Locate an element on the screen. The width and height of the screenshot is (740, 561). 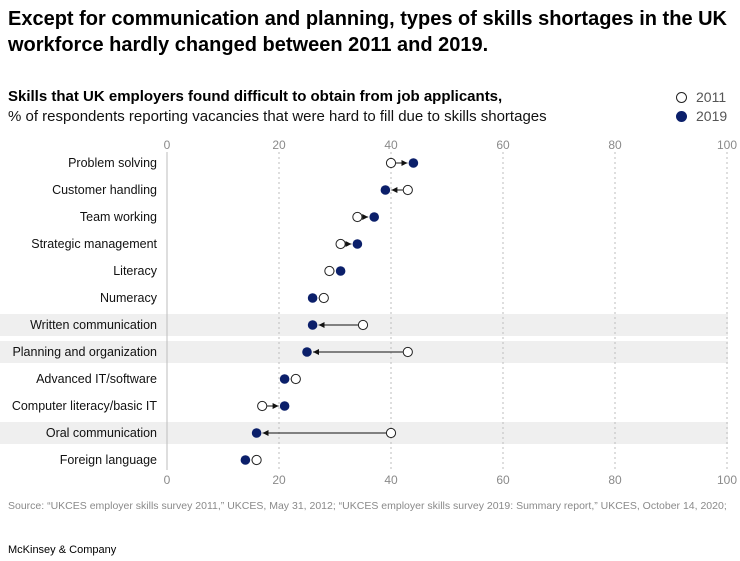
legend-2019: 2019 is located at coordinates (701, 116).